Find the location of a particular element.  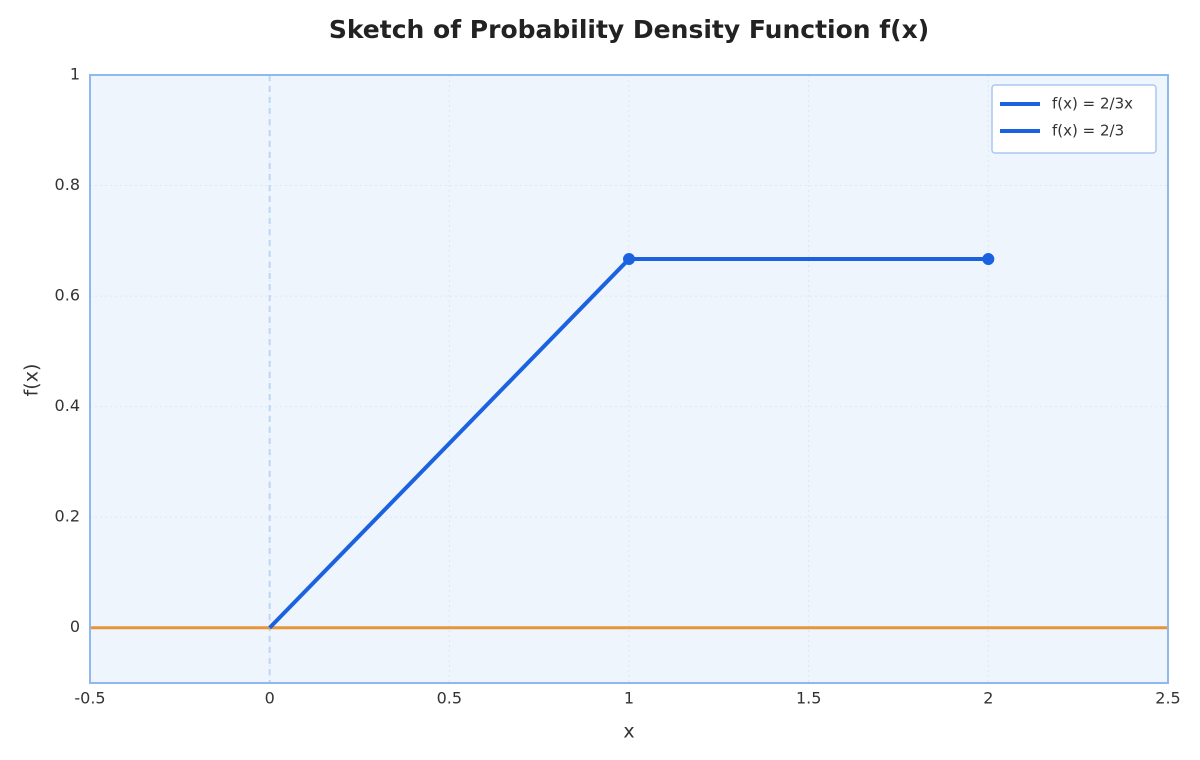

legend-label: f(x) = 2/3 is located at coordinates (1088, 131).